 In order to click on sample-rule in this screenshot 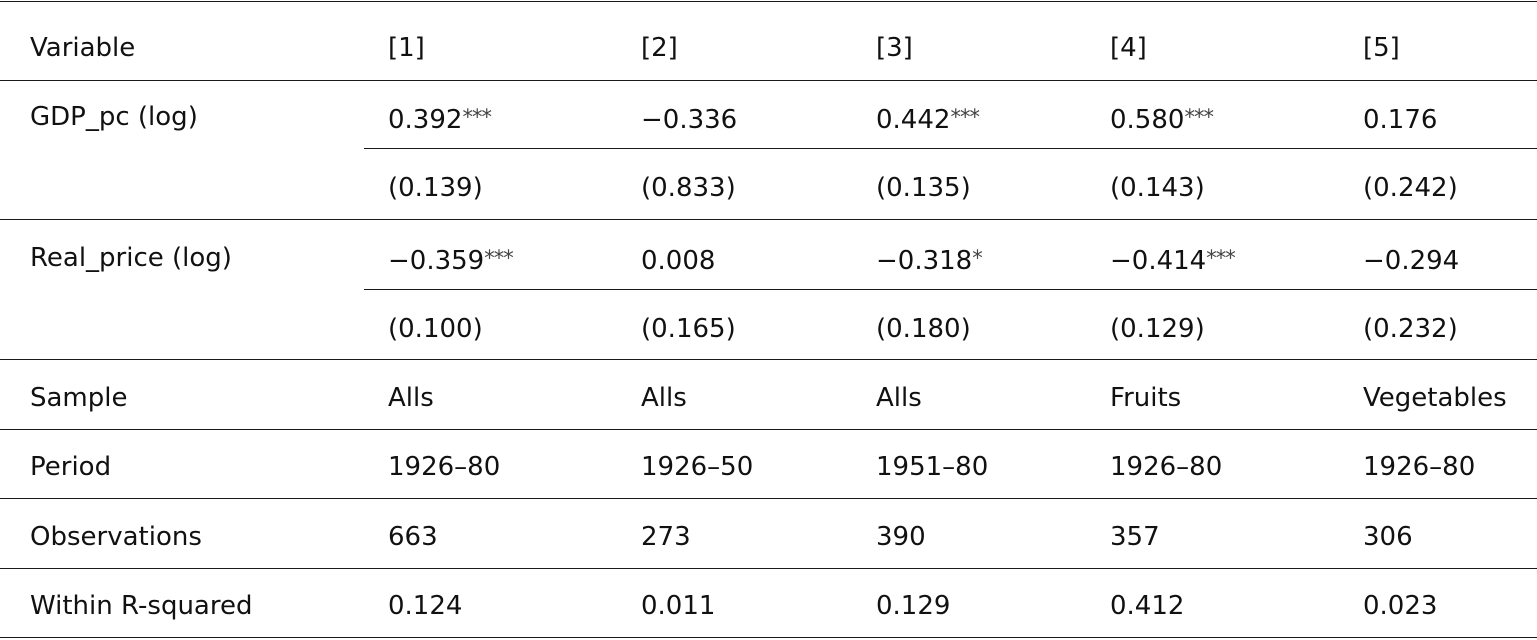, I will do `click(768, 429)`.